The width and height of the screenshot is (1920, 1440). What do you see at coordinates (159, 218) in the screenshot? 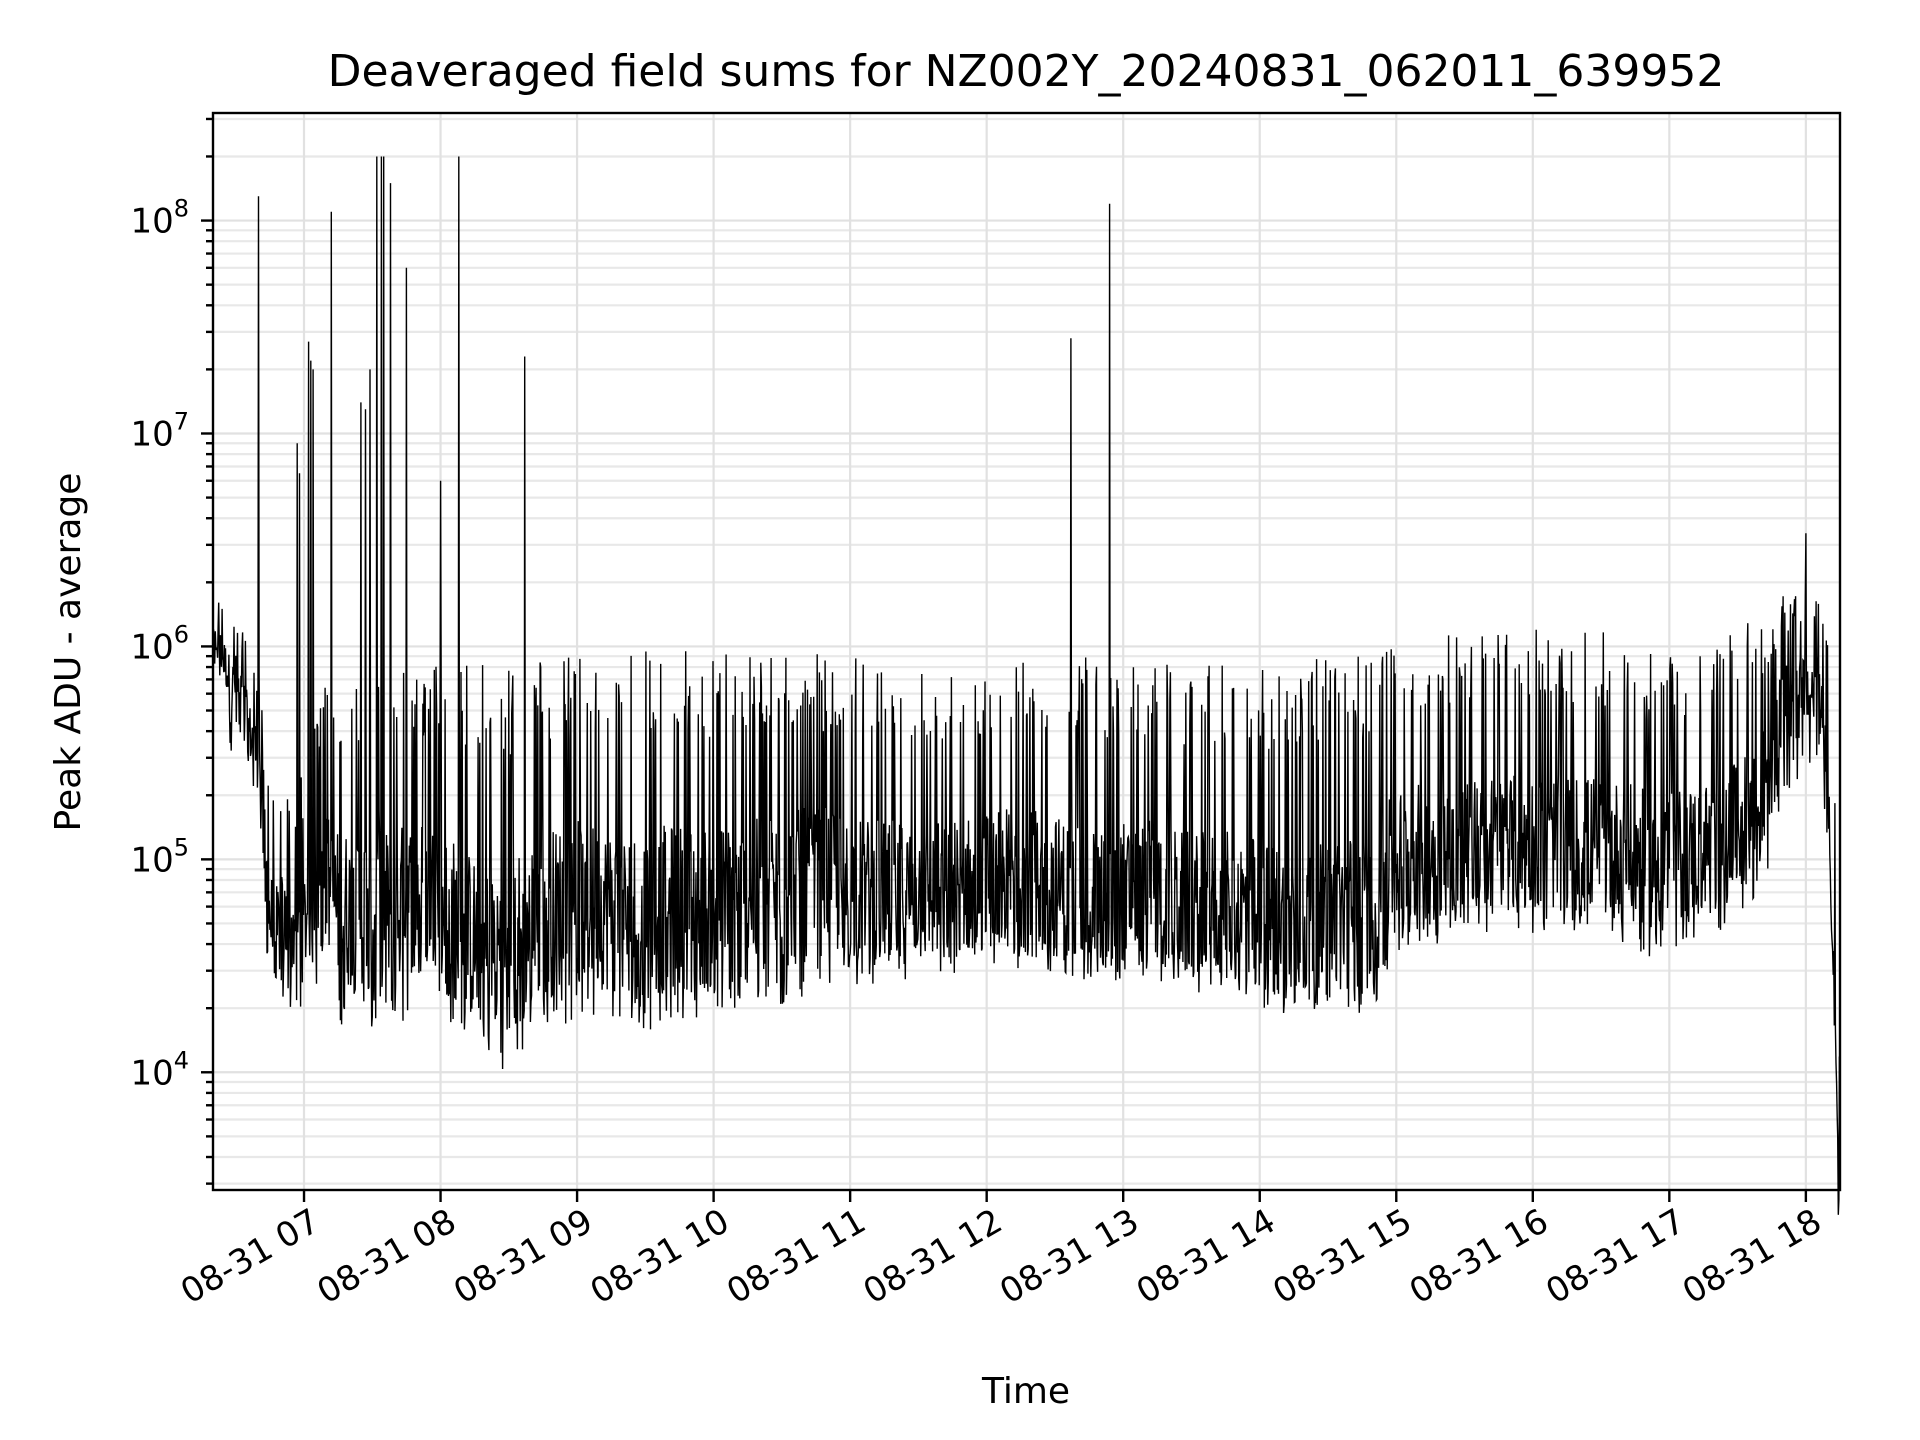
I see `y-tick-label: 10⁸` at bounding box center [159, 218].